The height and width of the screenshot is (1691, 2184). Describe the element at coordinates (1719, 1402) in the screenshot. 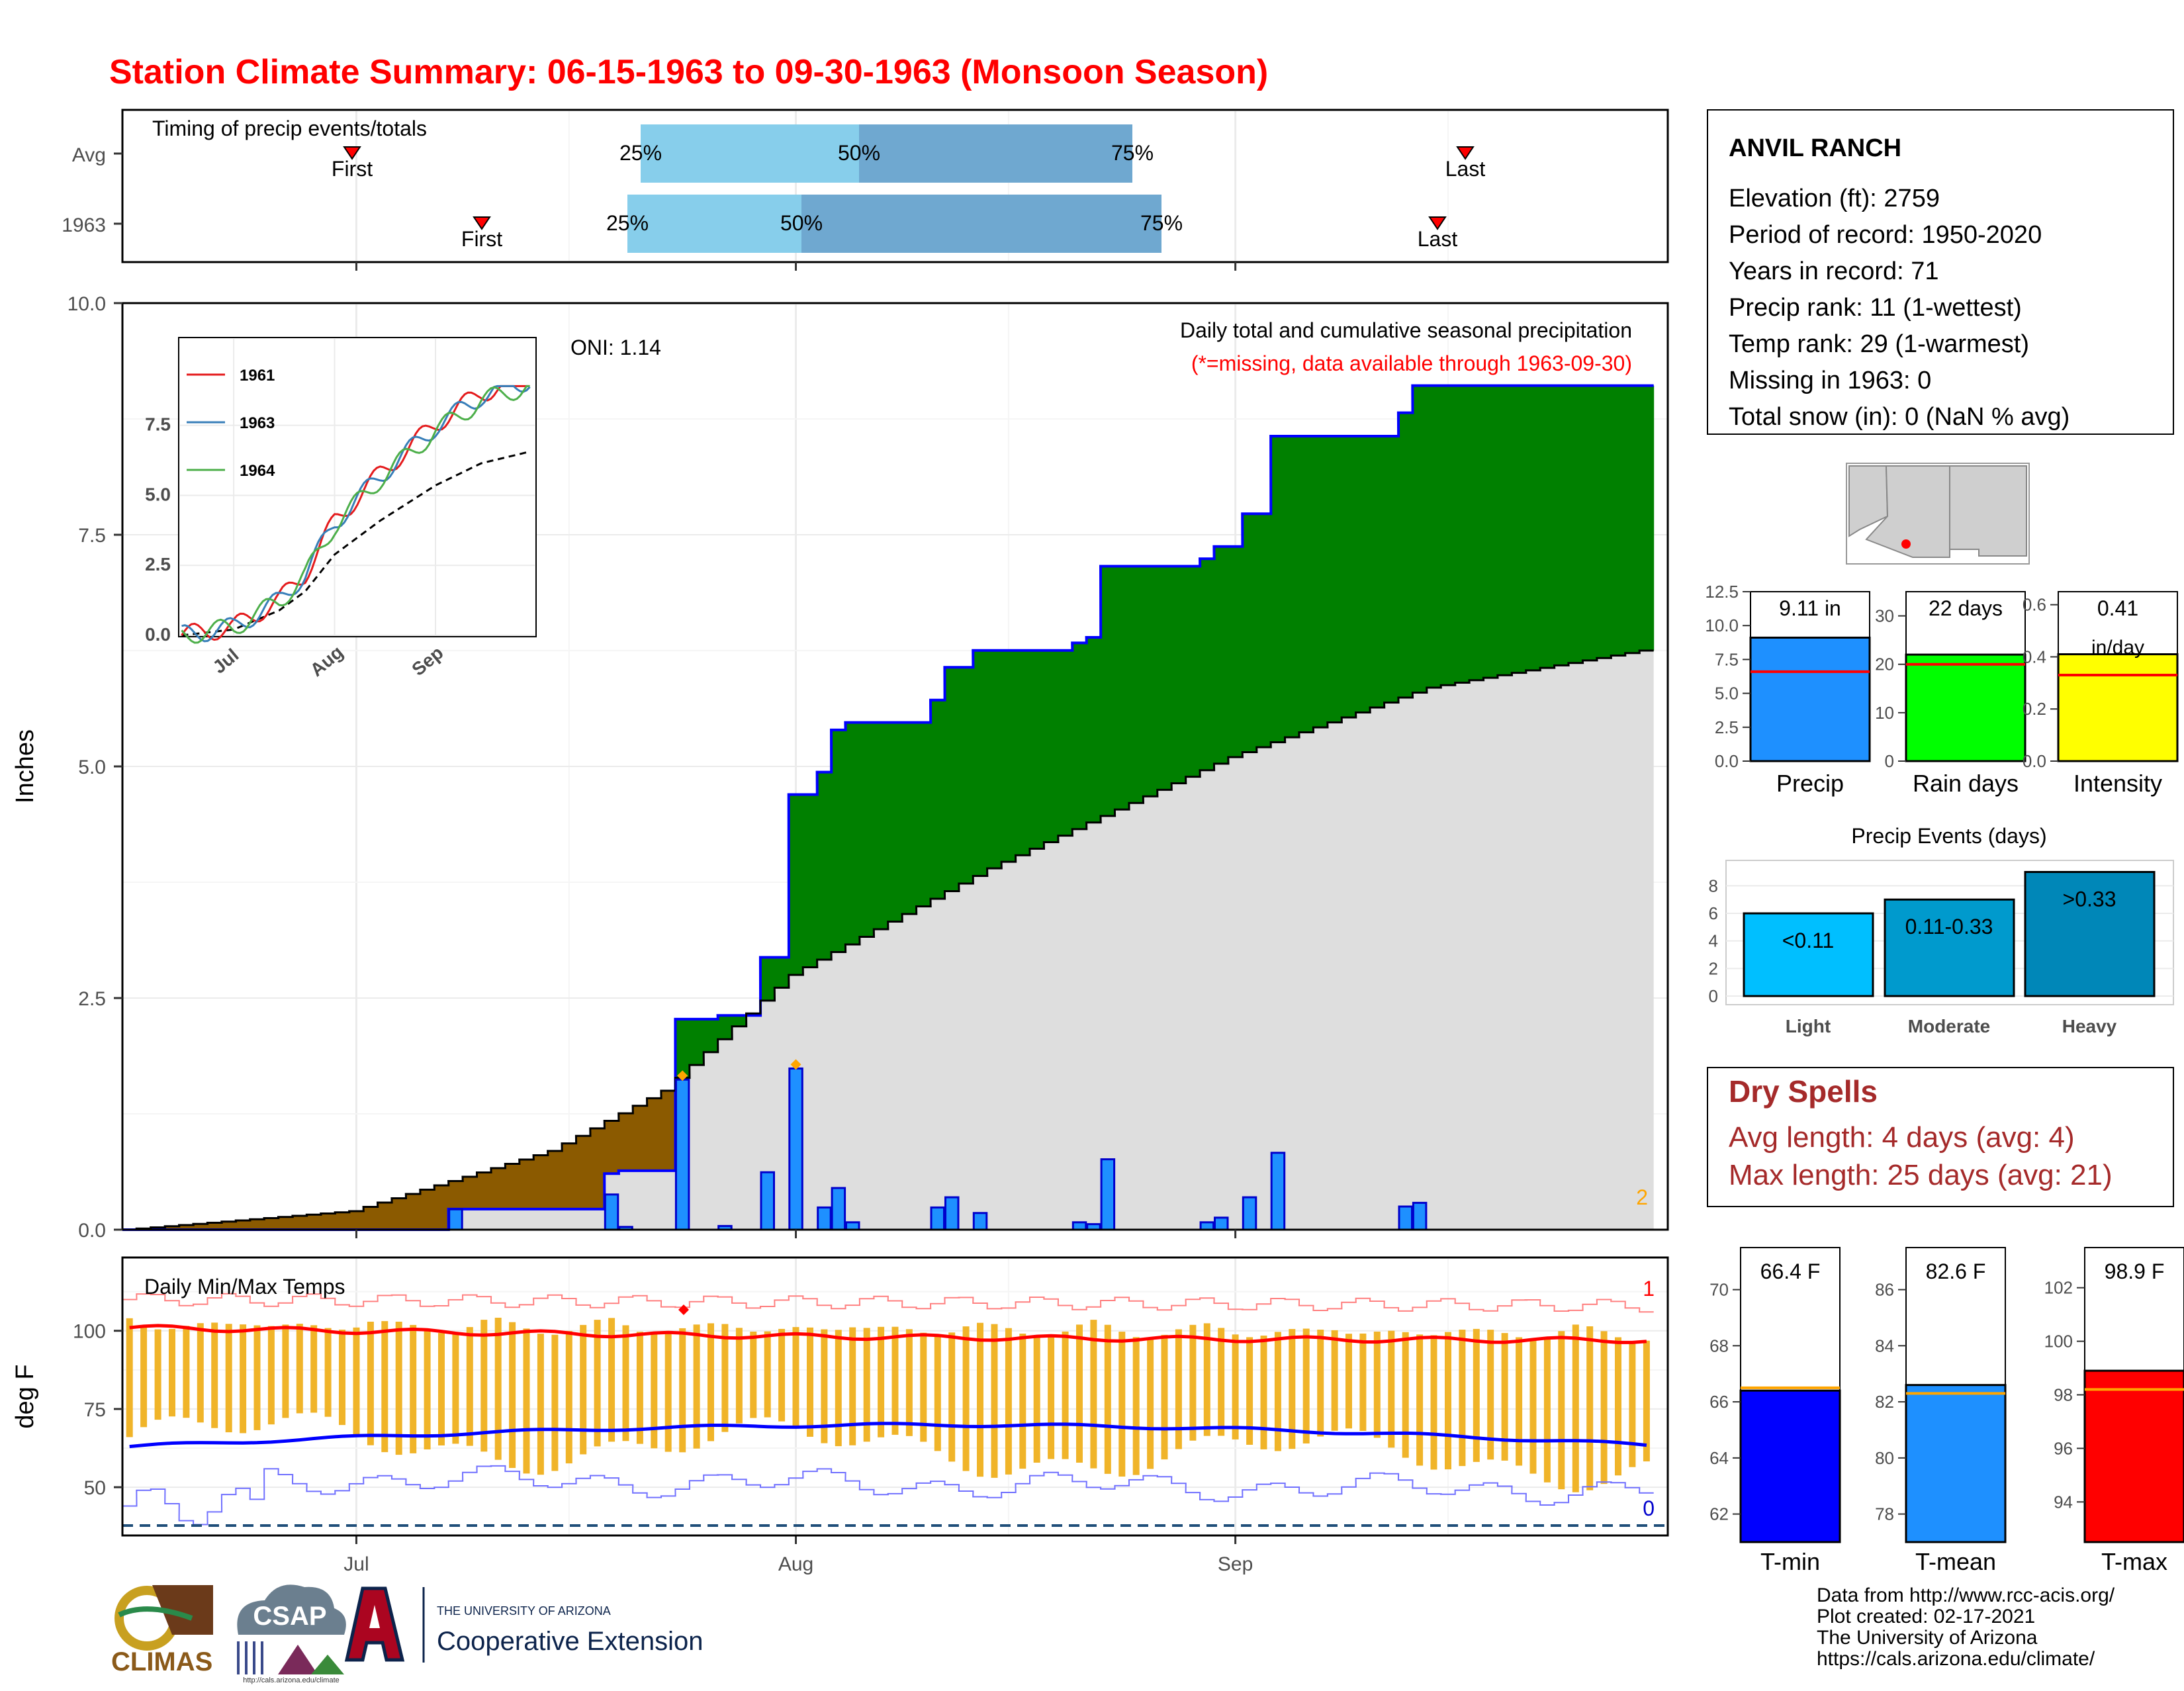

I see `temp-summary-ytick: 66` at that location.